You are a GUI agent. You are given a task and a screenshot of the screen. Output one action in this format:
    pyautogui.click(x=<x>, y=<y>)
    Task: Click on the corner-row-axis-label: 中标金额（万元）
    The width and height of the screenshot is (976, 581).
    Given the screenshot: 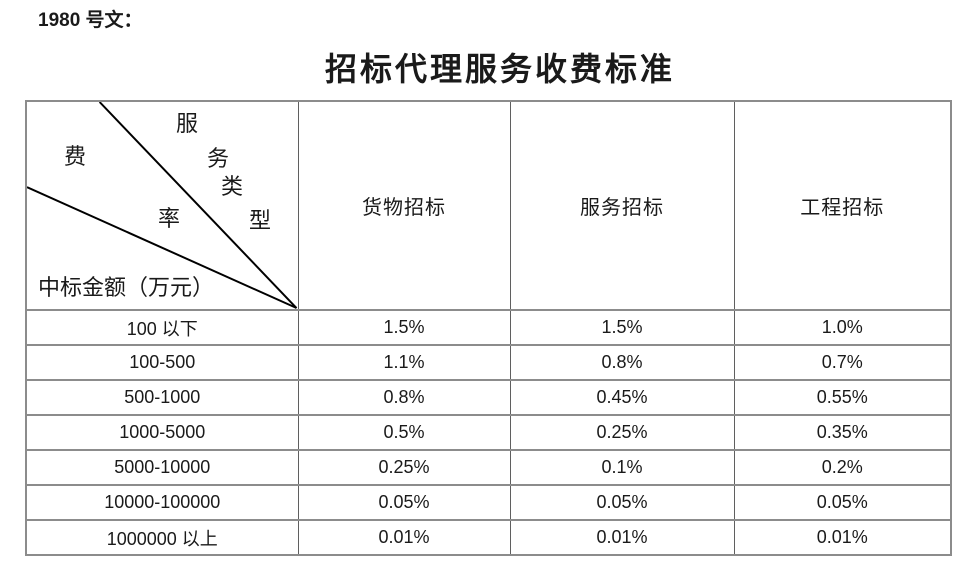 What is the action you would take?
    pyautogui.click(x=126, y=287)
    